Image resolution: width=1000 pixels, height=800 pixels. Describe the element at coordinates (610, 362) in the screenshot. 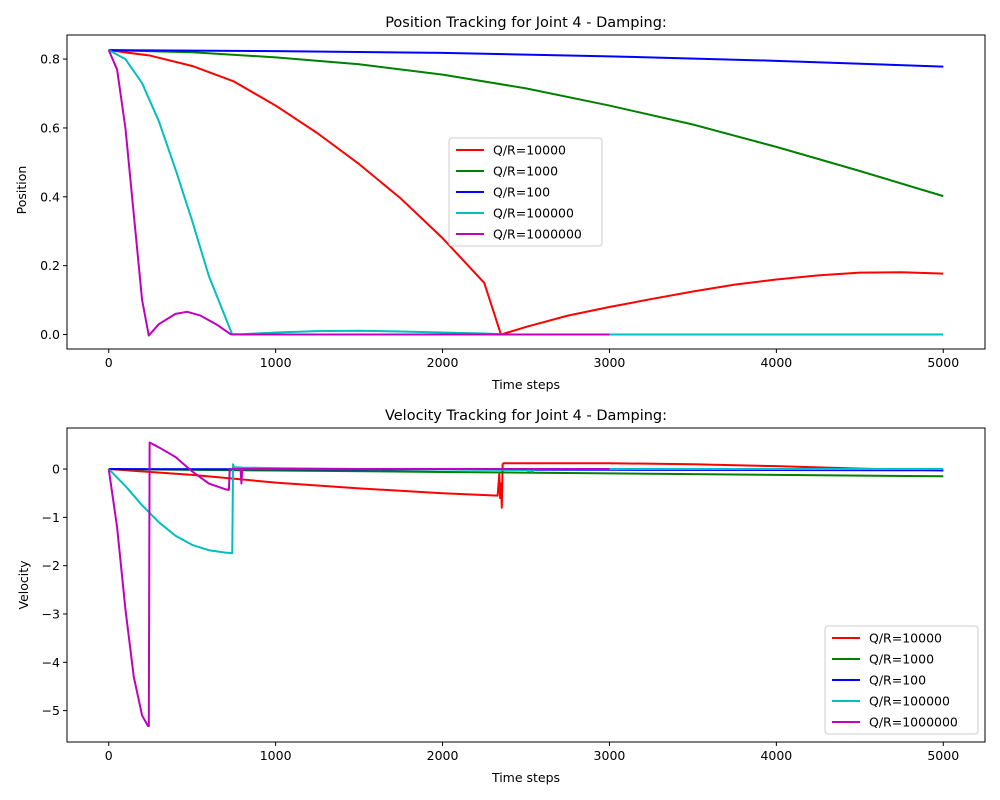

I see `position-x-tick-label: 3000` at that location.